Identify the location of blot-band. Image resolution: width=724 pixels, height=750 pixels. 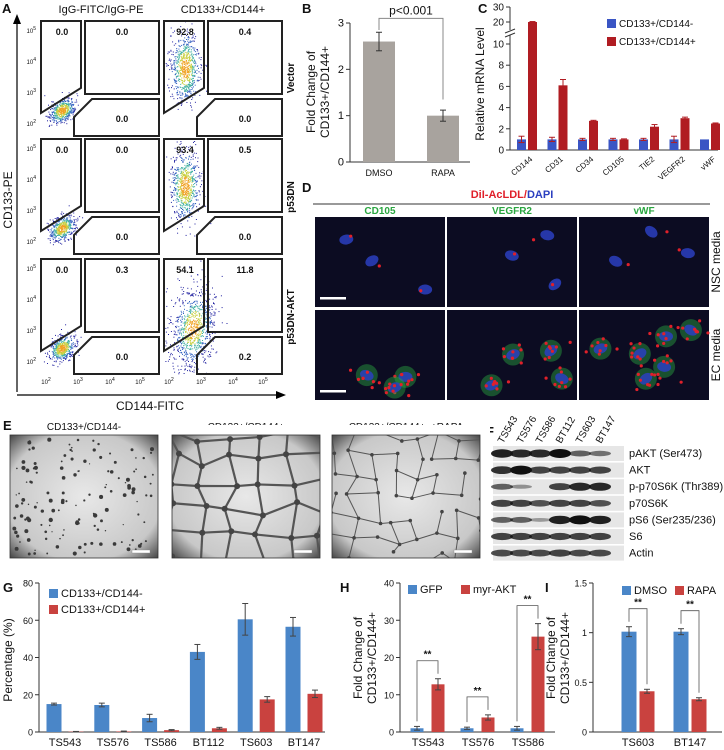
(580, 520).